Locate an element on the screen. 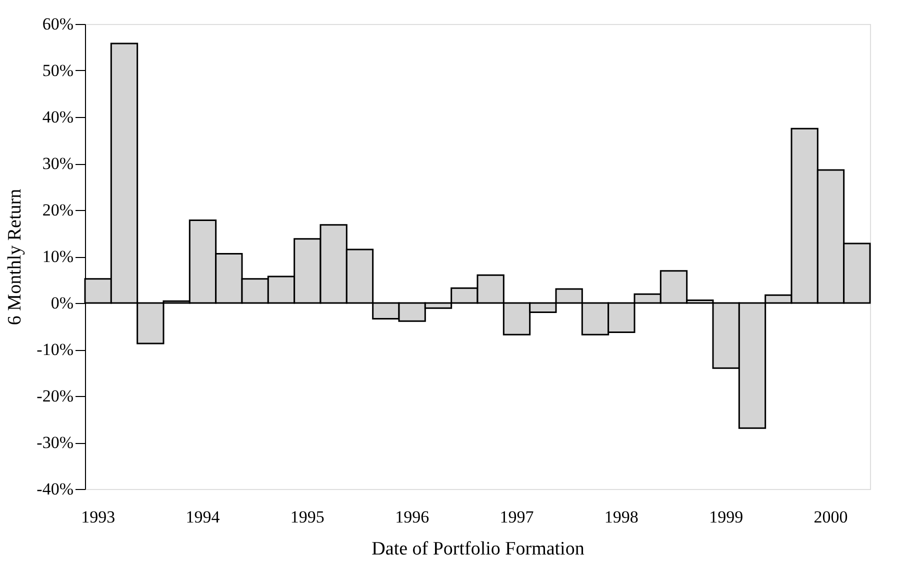  x-tick-label: 1996 is located at coordinates (412, 517).